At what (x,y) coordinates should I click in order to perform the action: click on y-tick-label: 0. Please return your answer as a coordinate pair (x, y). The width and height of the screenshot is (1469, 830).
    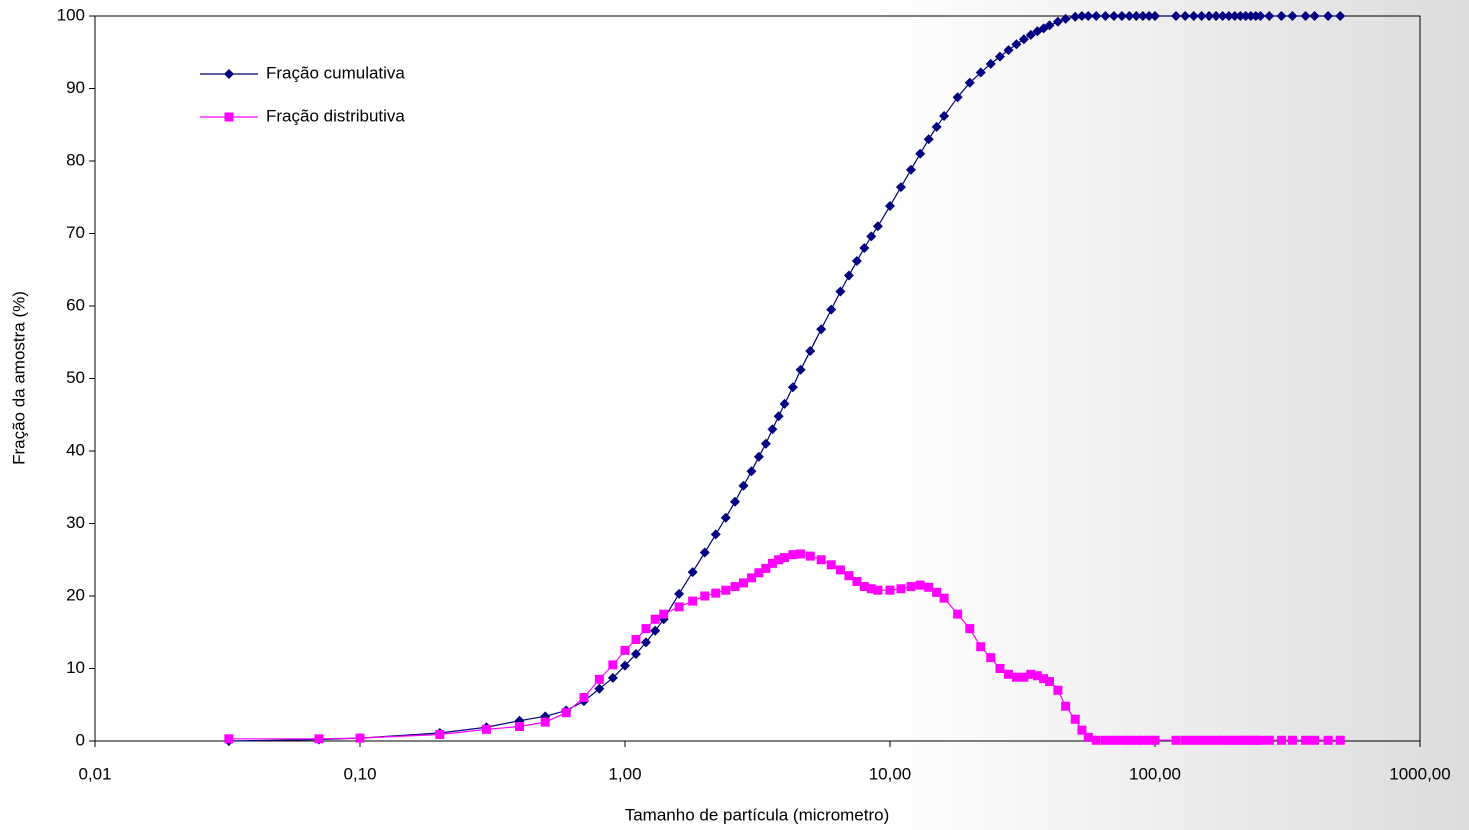
    Looking at the image, I should click on (80, 739).